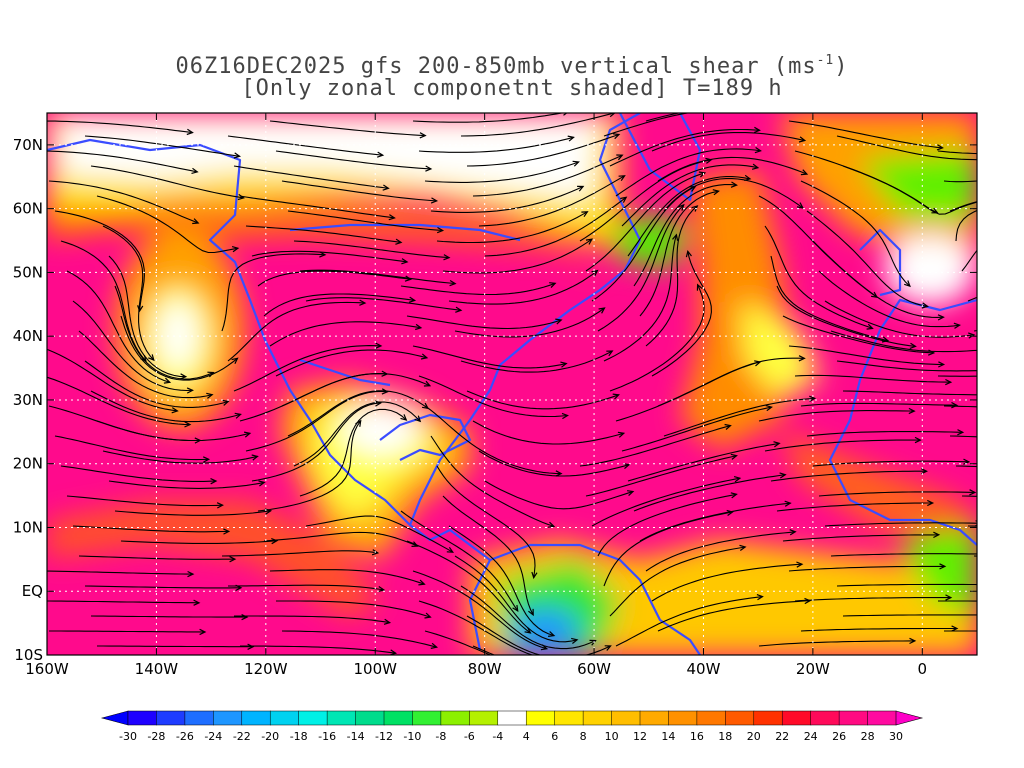 The image size is (1024, 768). I want to click on colorbar-label: -4, so click(497, 736).